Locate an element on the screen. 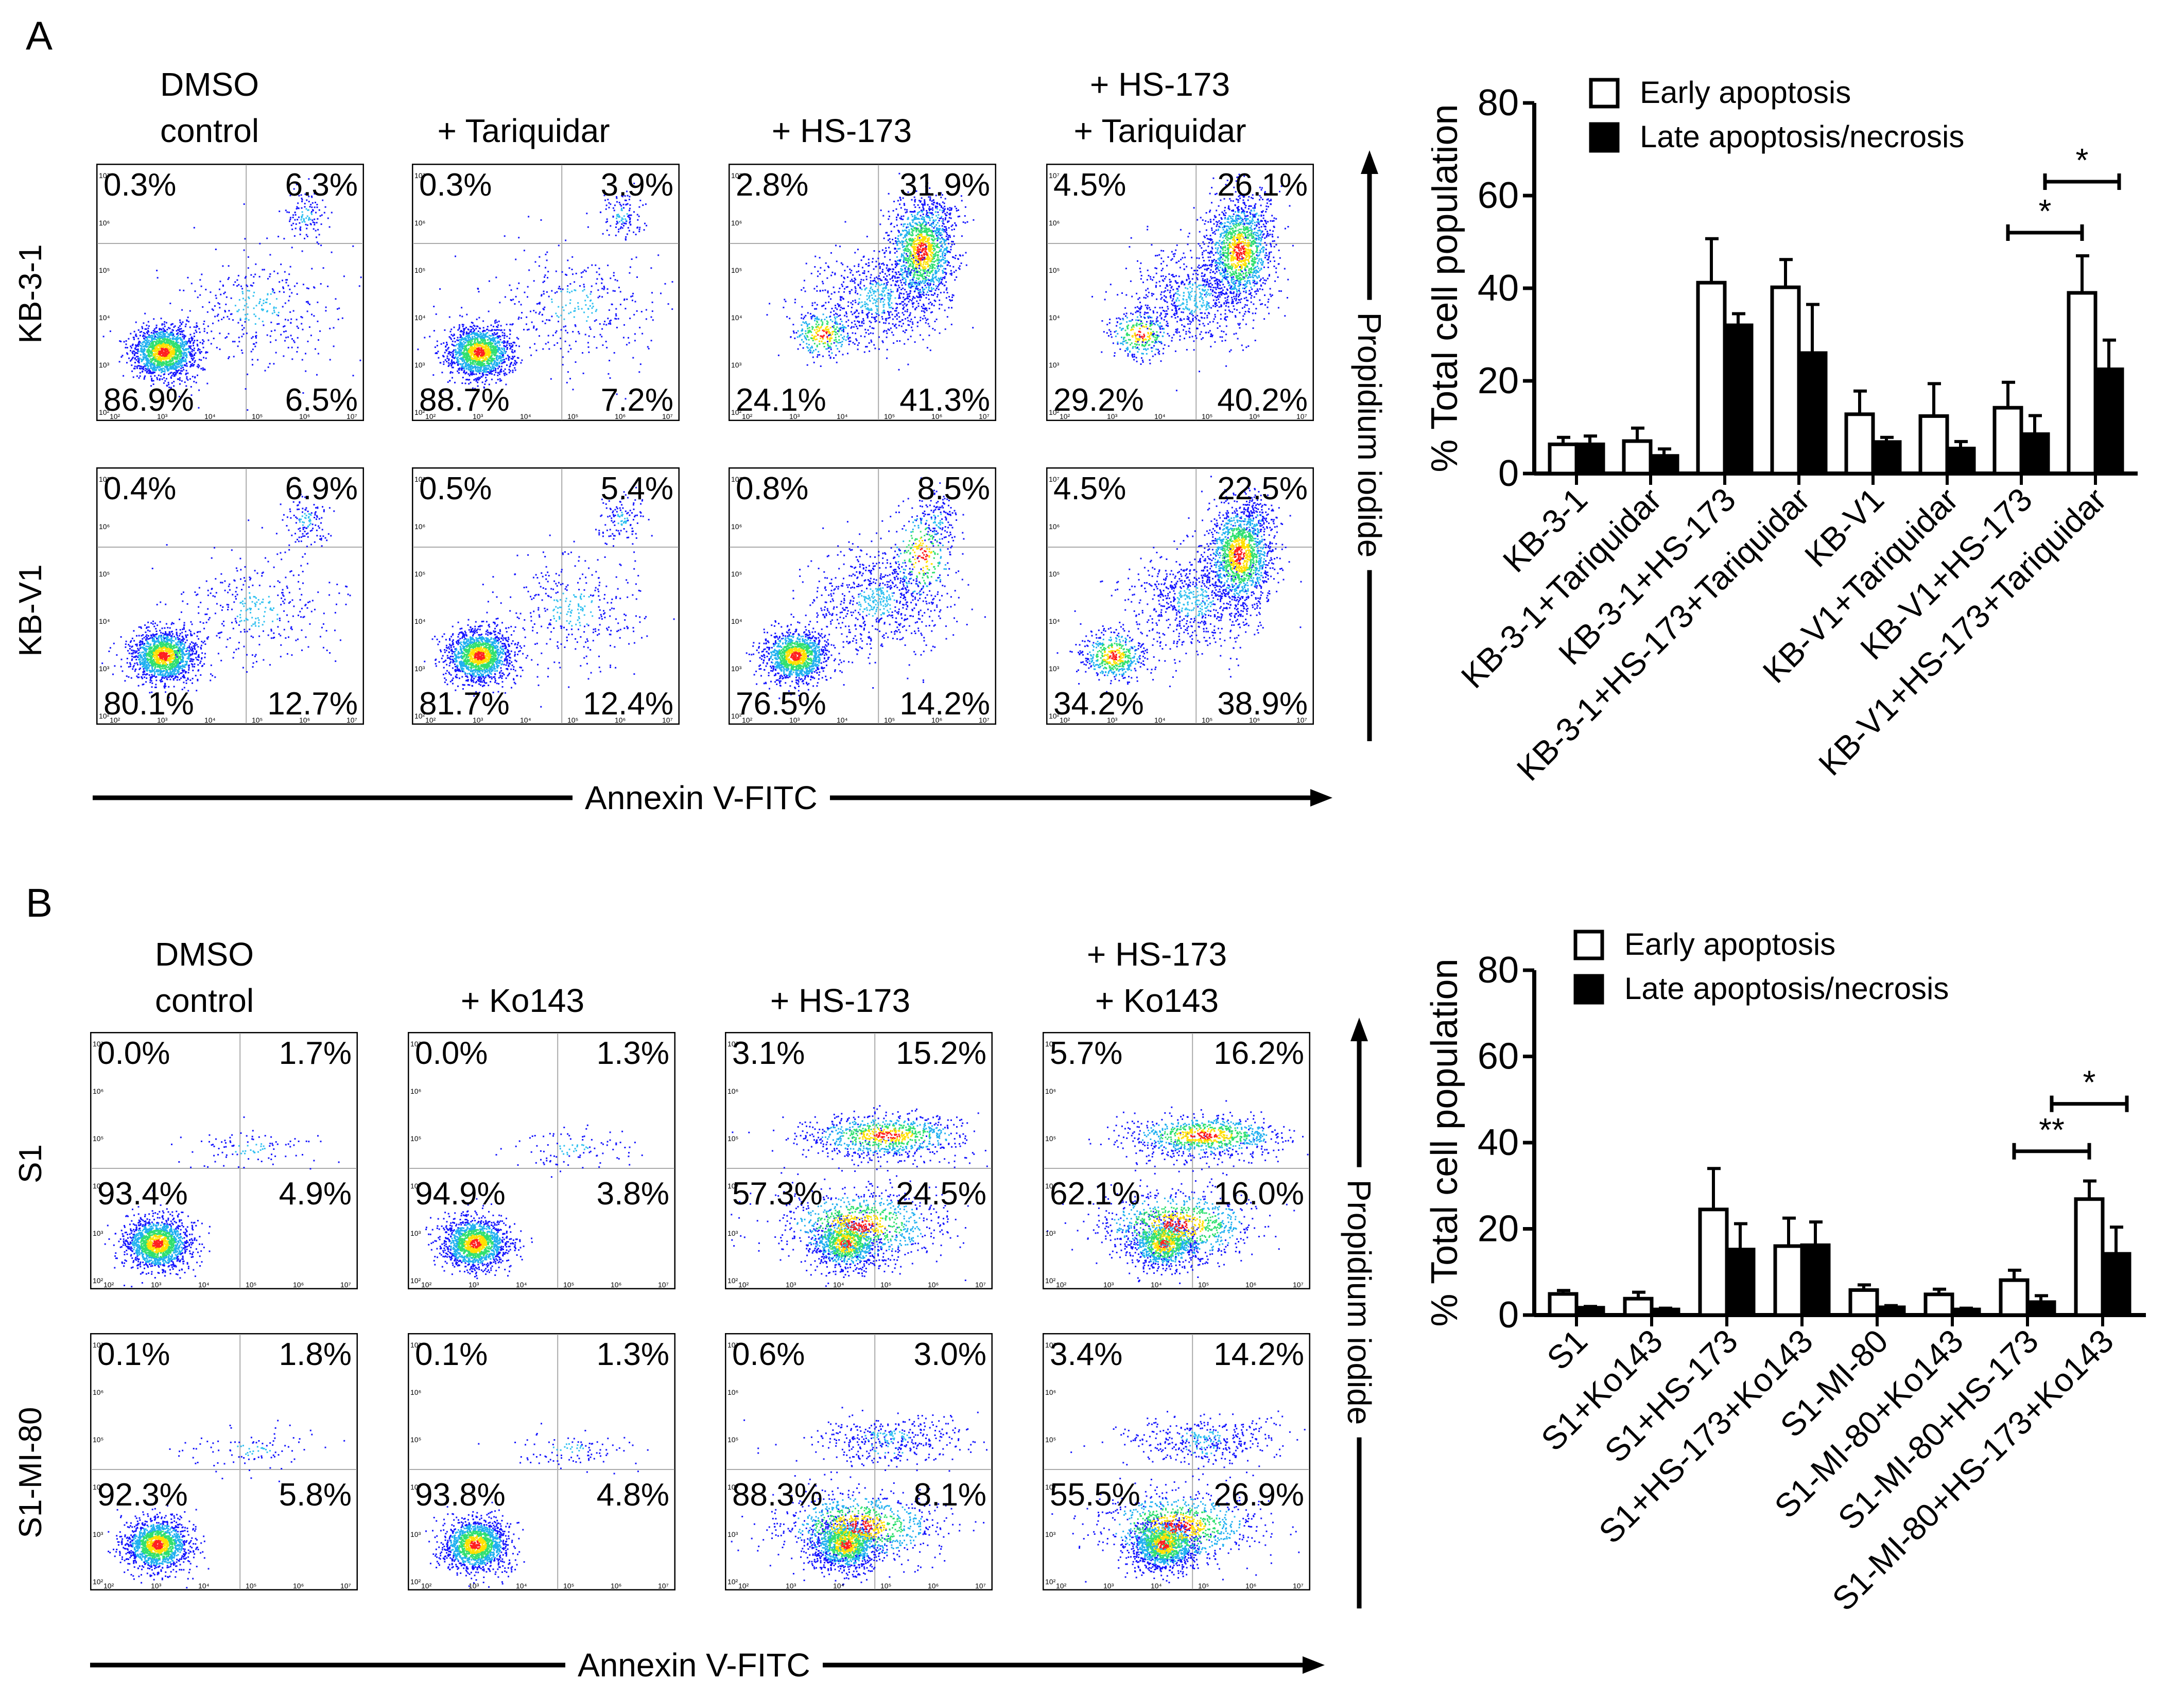  x-tick-label: 10⁶ is located at coordinates (620, 416).